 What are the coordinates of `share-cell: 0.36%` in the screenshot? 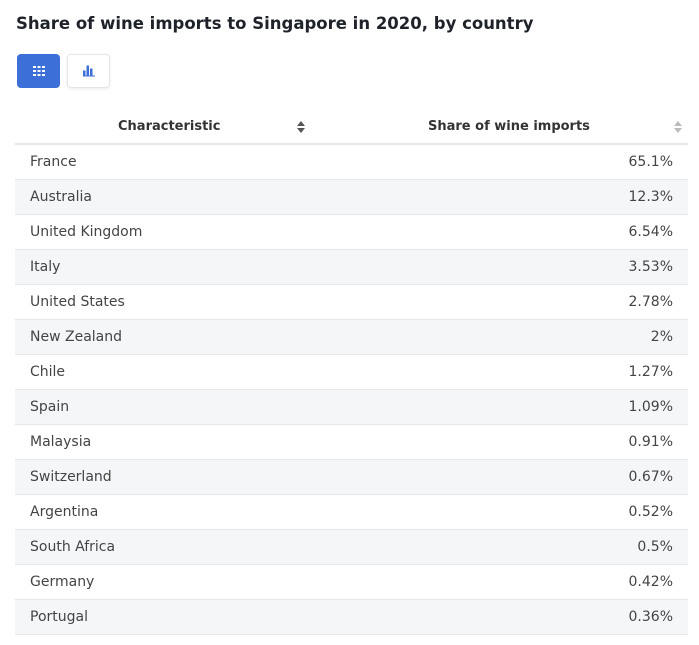 It's located at (650, 617).